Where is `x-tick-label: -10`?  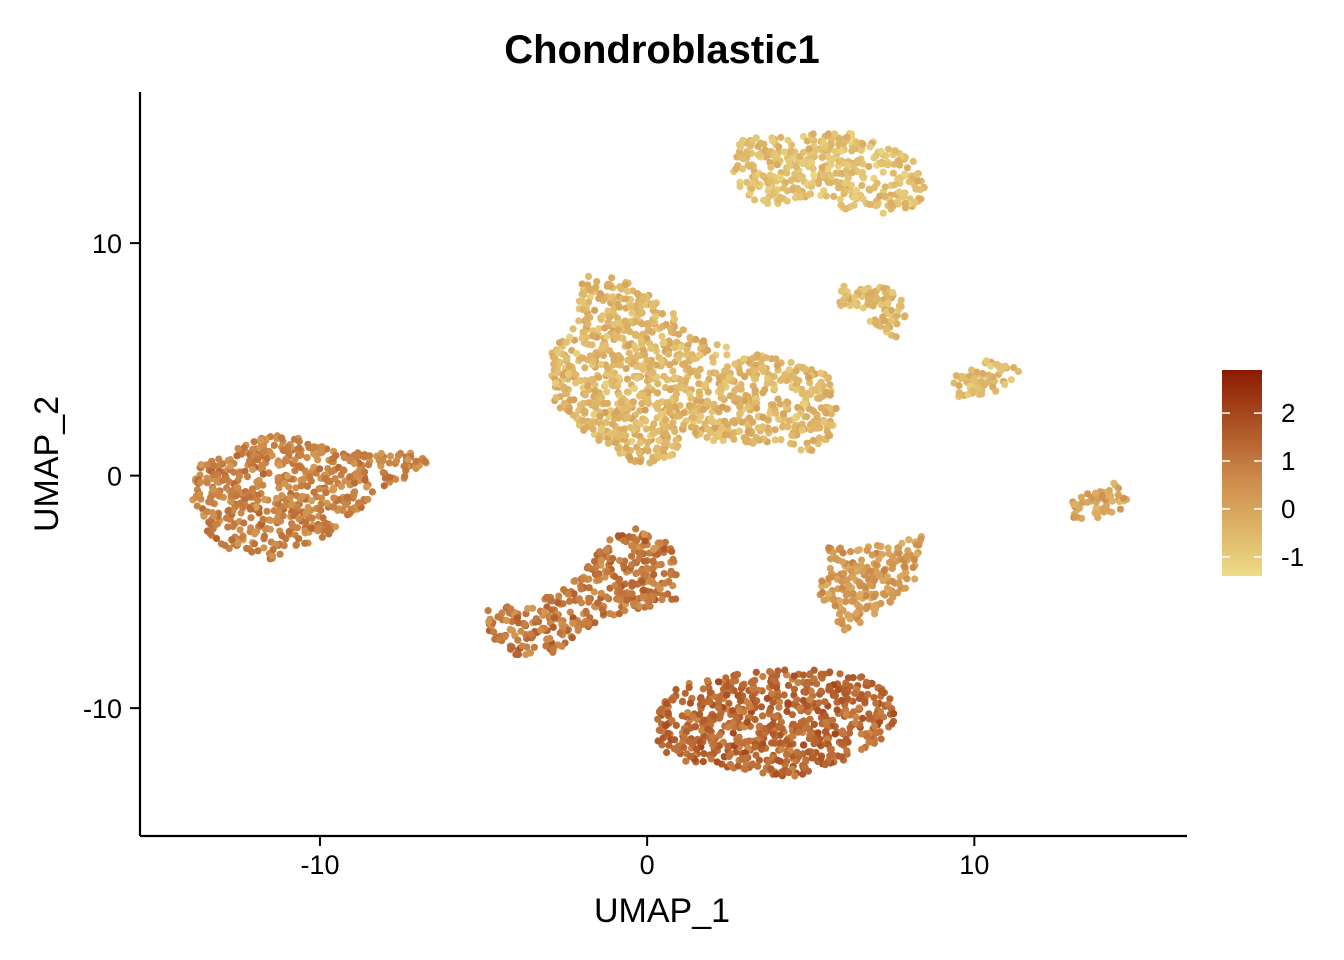
x-tick-label: -10 is located at coordinates (319, 865).